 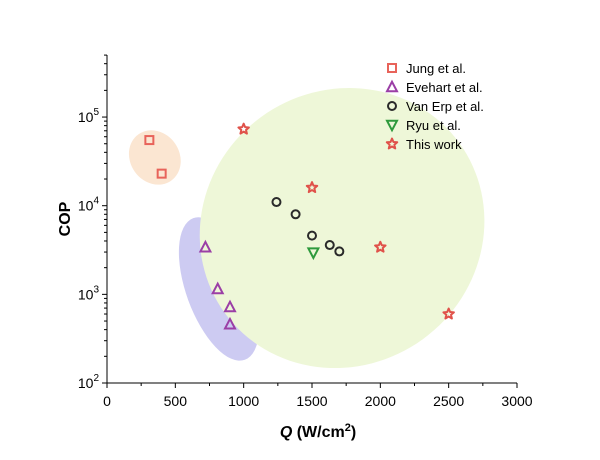 I want to click on x-axis-title: Q (W/cm2), so click(x=318, y=431).